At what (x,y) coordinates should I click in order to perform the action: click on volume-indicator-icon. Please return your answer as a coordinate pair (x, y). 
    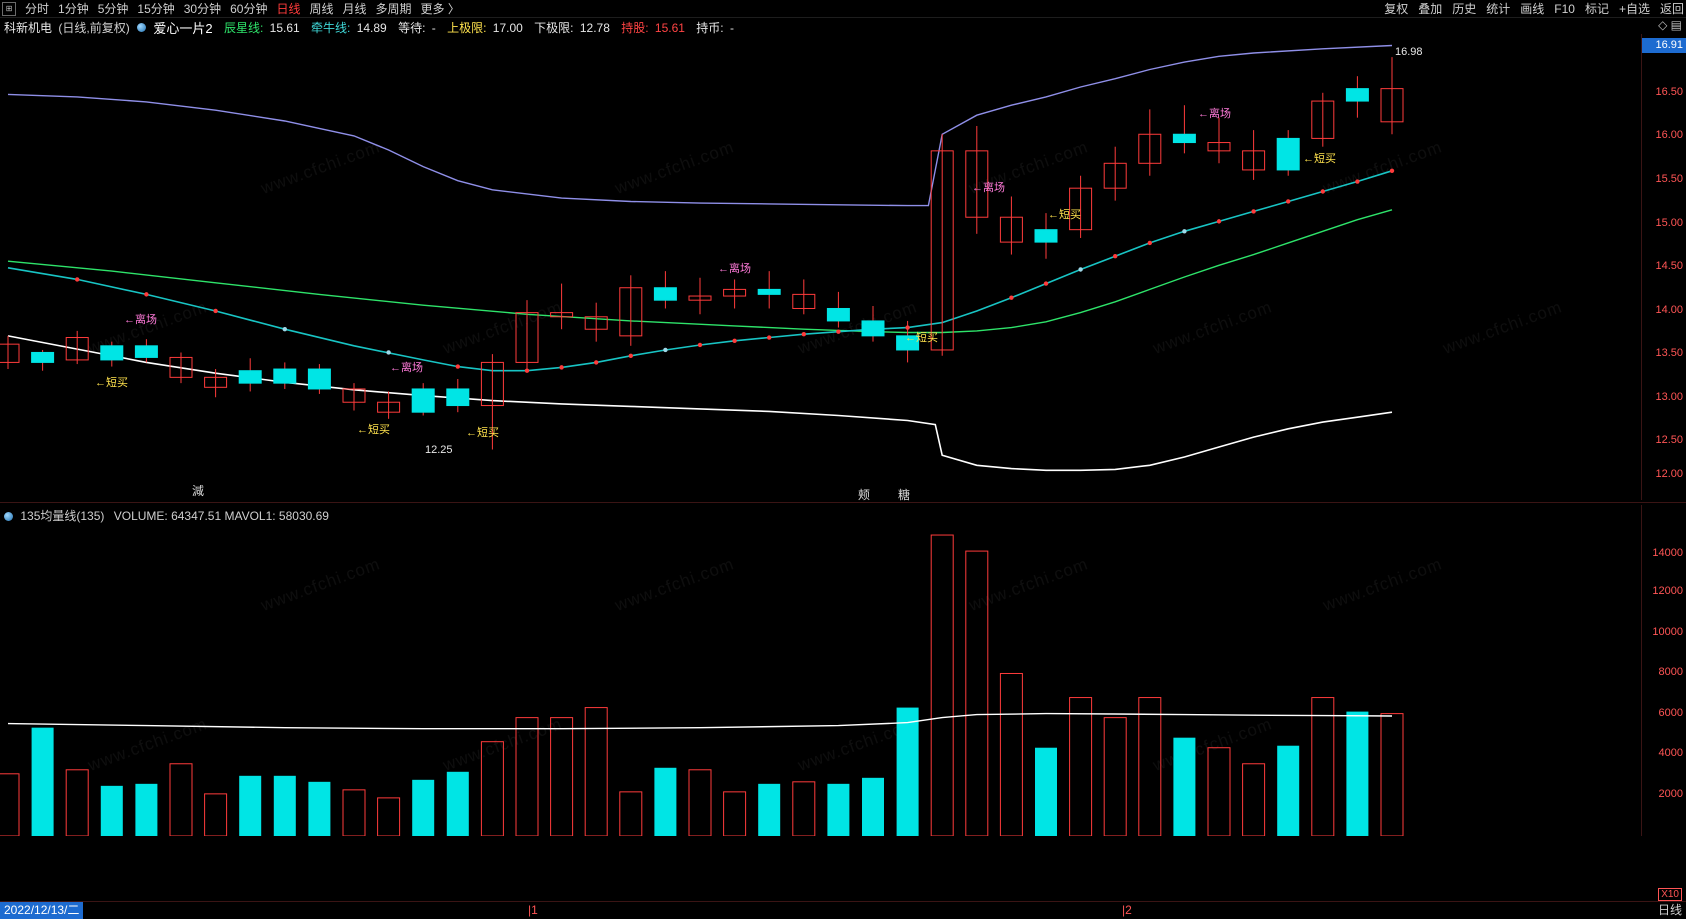
    Looking at the image, I should click on (8, 516).